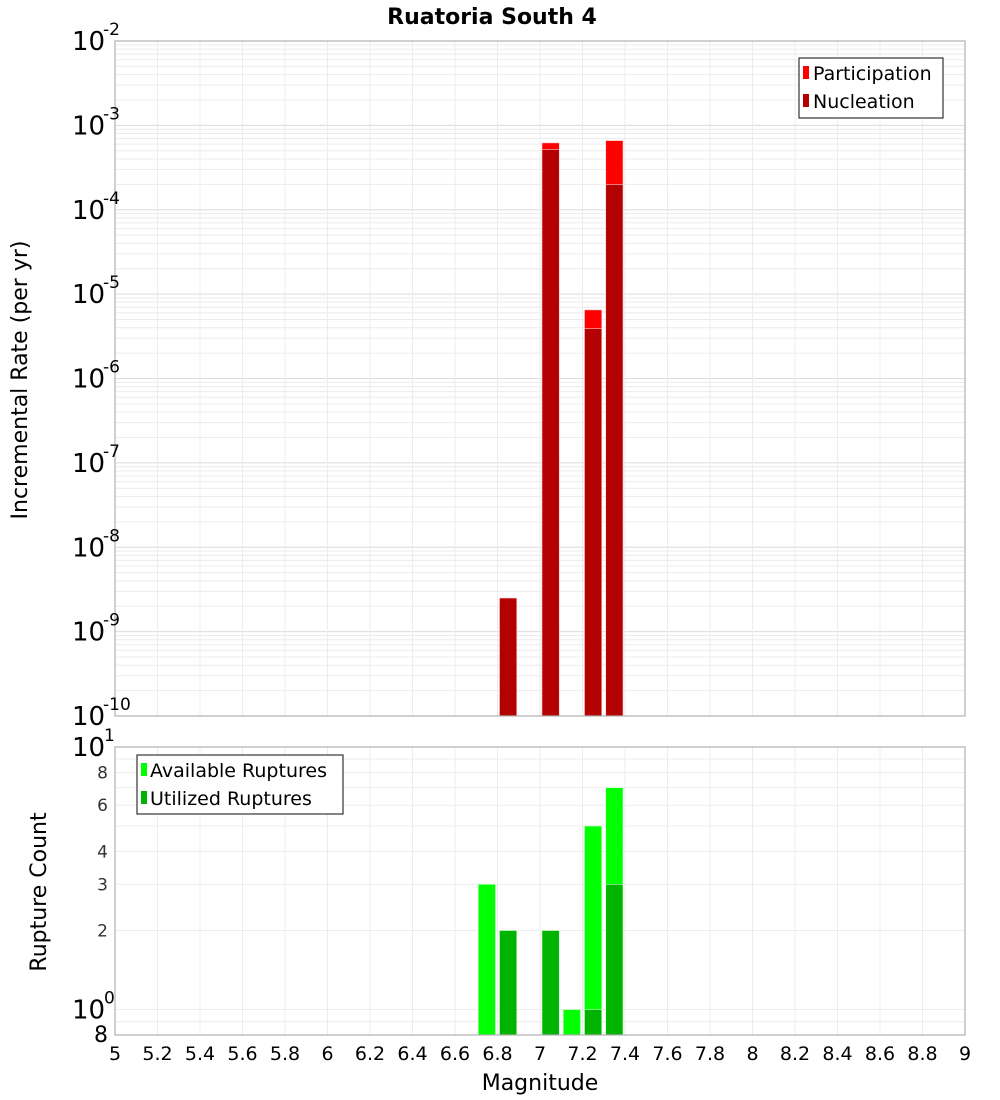 The height and width of the screenshot is (1100, 1000). I want to click on x-tick-label: 5.4, so click(200, 1054).